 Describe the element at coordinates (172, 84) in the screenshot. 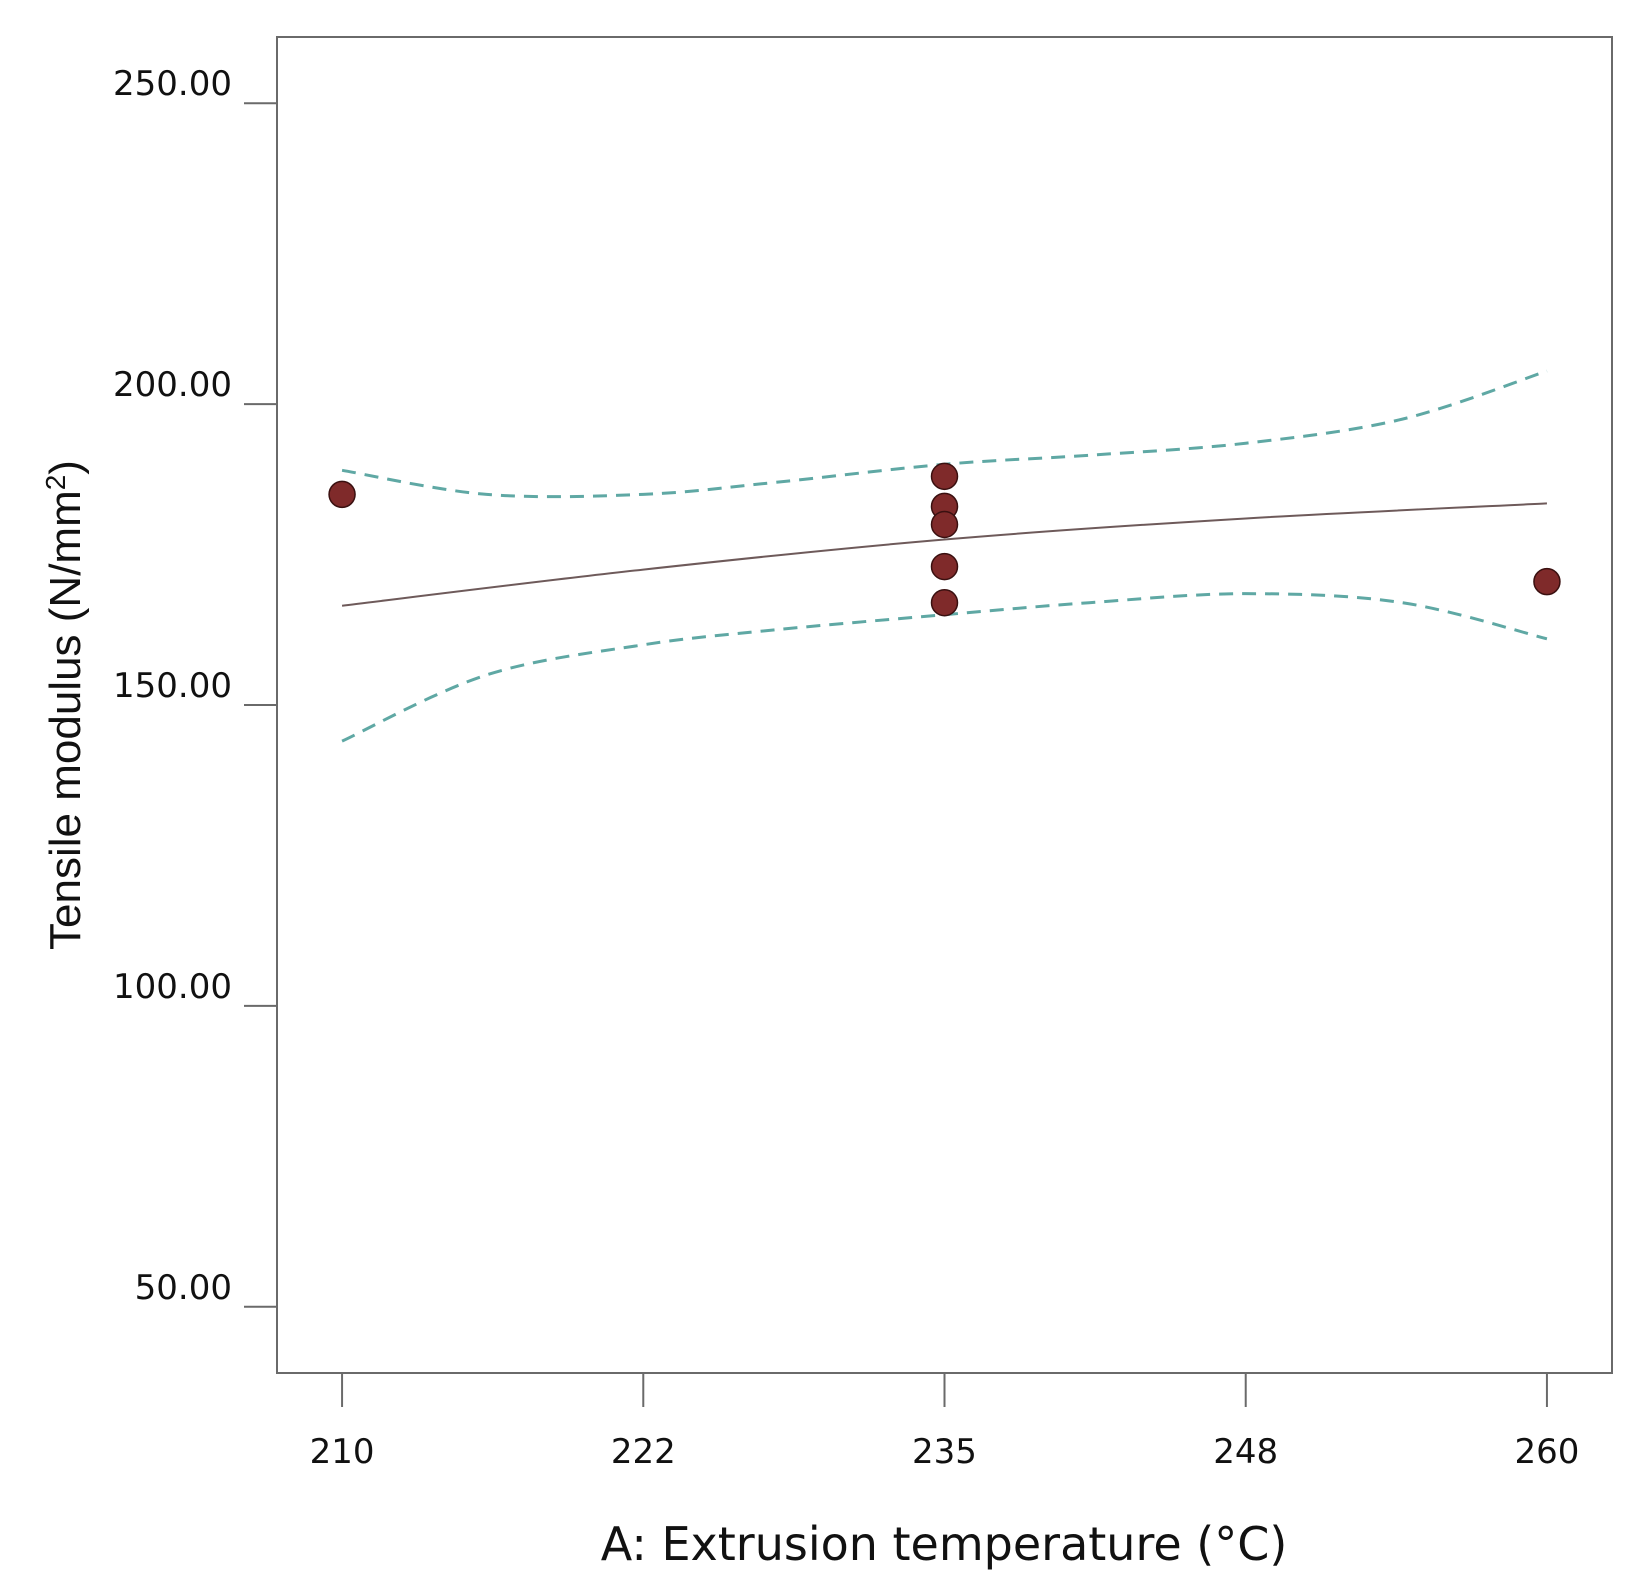

I see `y-tick-label: 250.00` at that location.